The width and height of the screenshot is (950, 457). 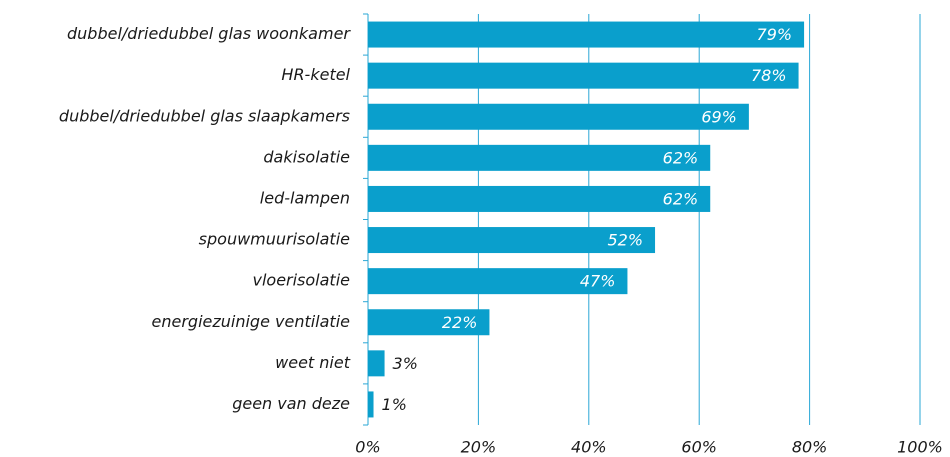 What do you see at coordinates (251, 321) in the screenshot?
I see `y-tick-label: energiezuinige ventilatie` at bounding box center [251, 321].